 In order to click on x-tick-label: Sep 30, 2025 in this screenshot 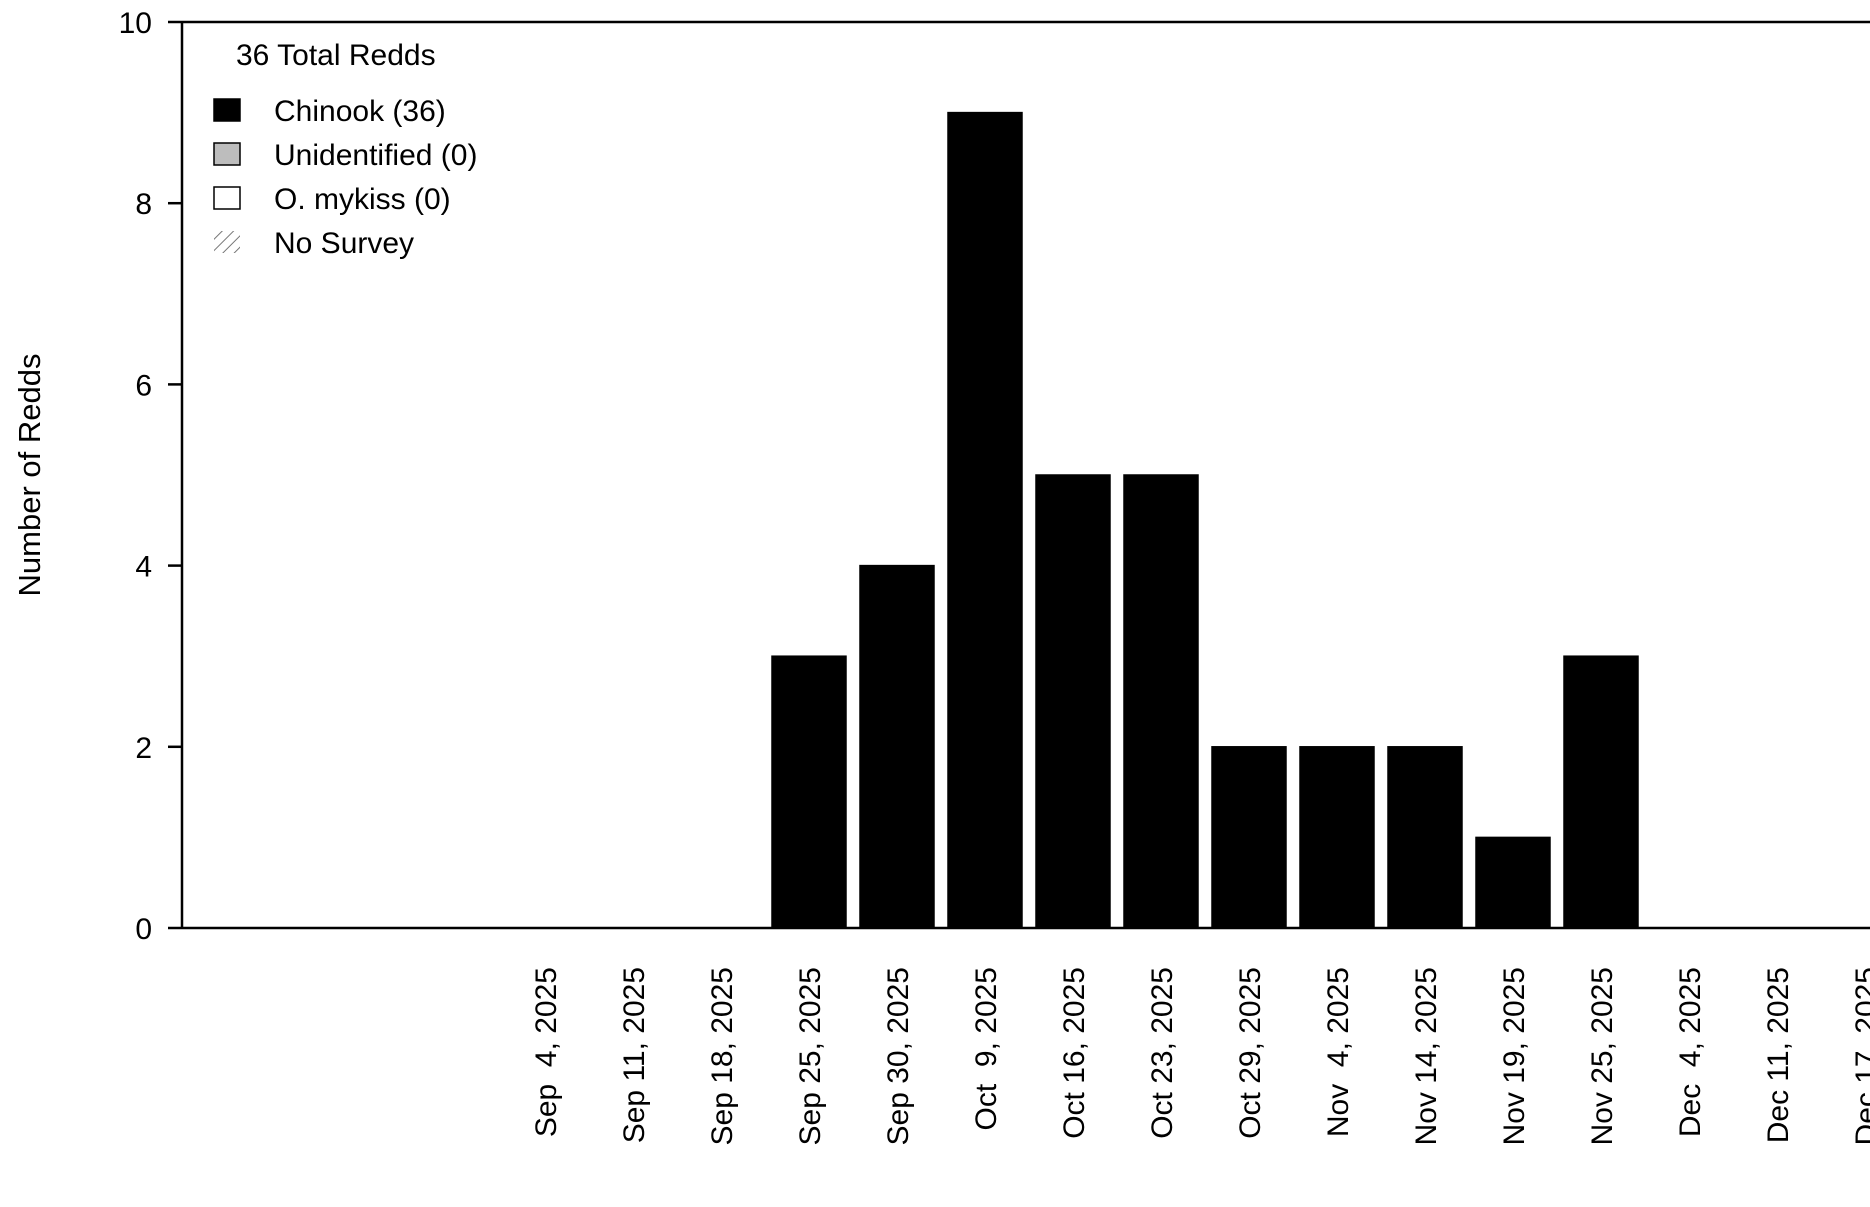, I will do `click(898, 1056)`.